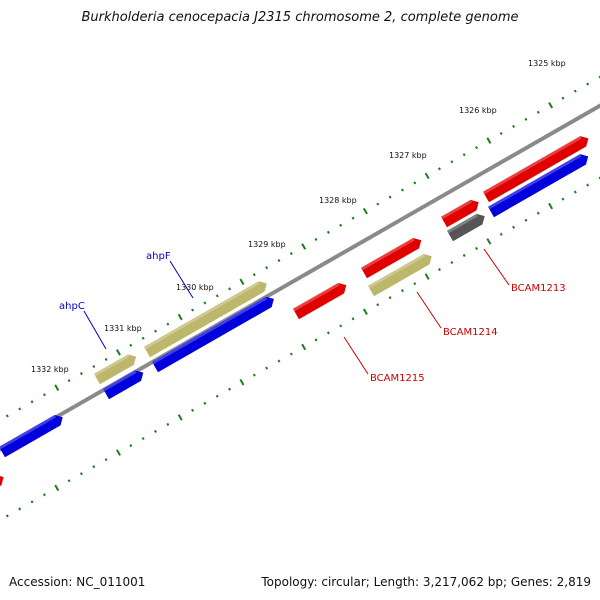 The height and width of the screenshot is (600, 600). Describe the element at coordinates (535, 182) in the screenshot. I see `gene-blue-low-a-highlight` at that location.